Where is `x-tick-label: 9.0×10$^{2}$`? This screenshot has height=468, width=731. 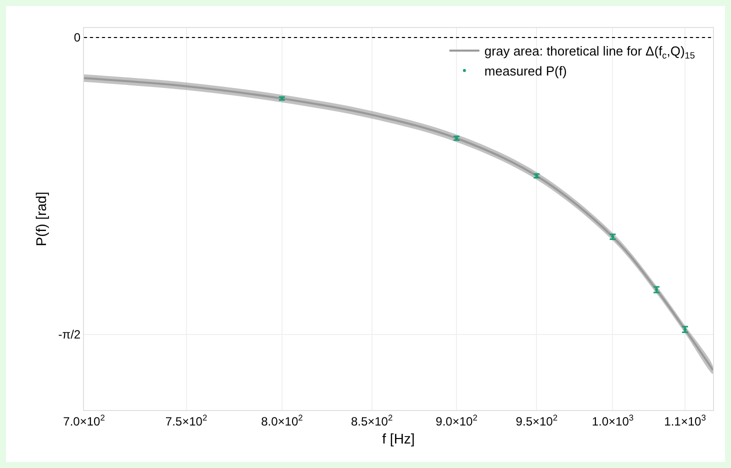 x-tick-label: 9.0×10$^{2}$ is located at coordinates (457, 420).